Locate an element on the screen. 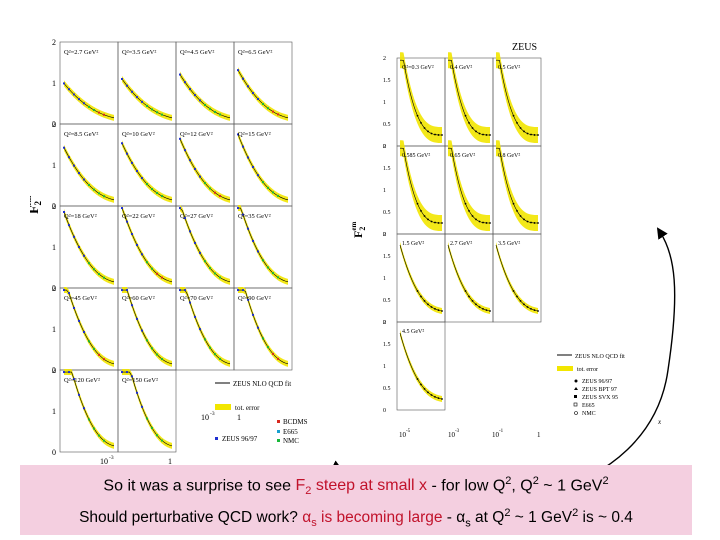 This screenshot has width=720, height=540. left-panel: Q²=18 GeV² is located at coordinates (89, 247).